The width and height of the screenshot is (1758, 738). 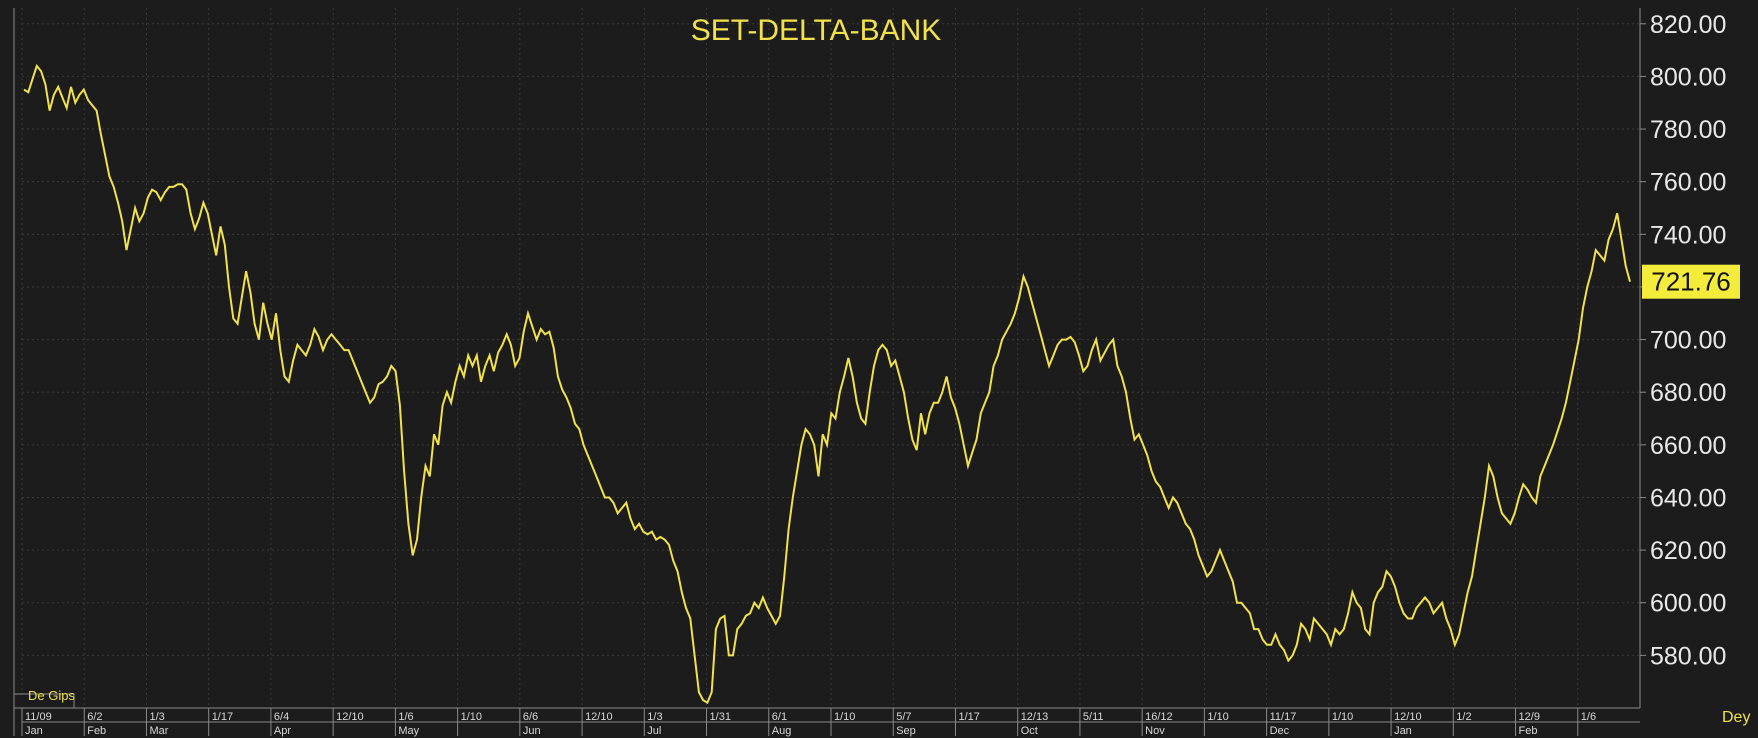 I want to click on y-tick-label: 760.00, so click(x=1688, y=183).